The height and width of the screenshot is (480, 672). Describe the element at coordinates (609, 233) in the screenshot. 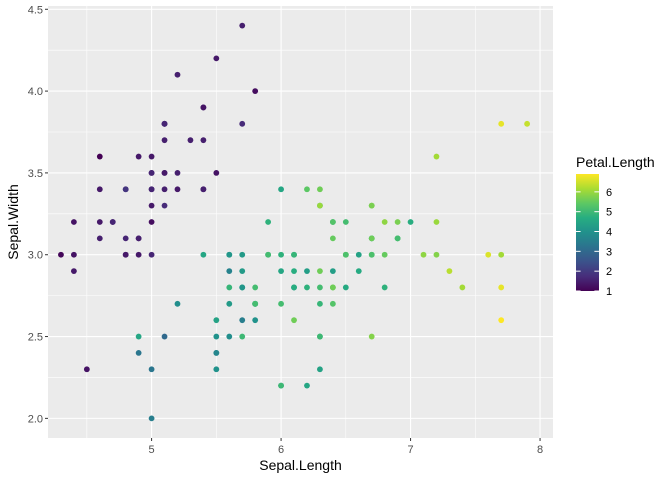

I see `legend-break-label: 4` at that location.